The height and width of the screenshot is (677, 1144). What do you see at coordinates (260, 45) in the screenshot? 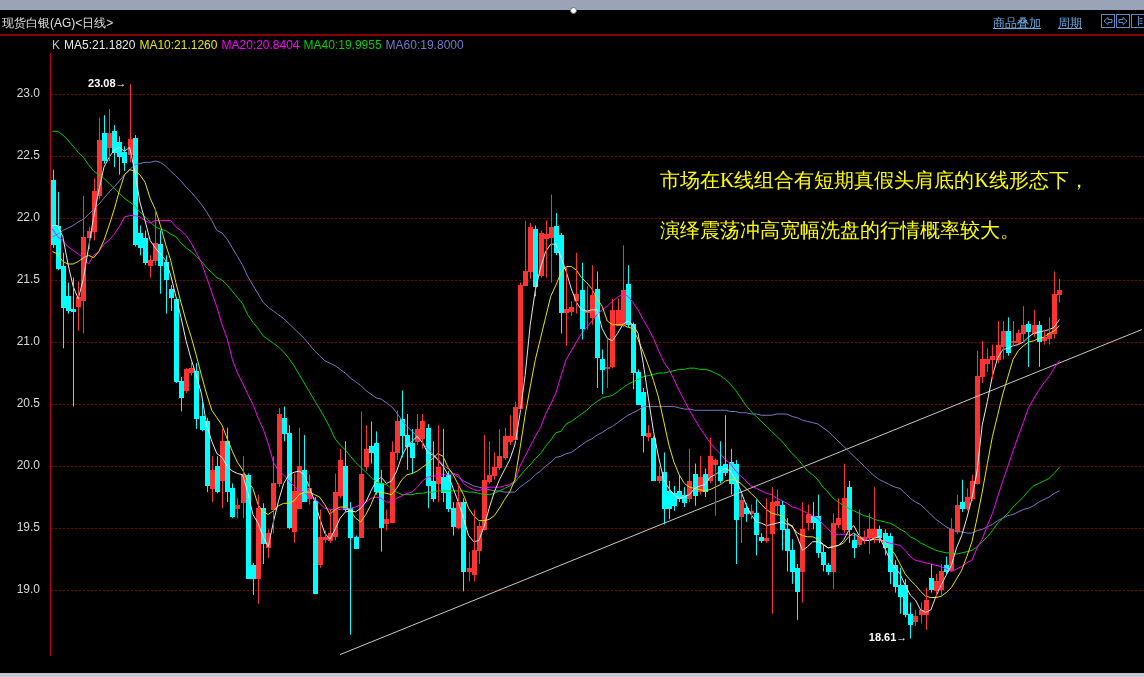
I see `text: MA20:20.8404` at bounding box center [260, 45].